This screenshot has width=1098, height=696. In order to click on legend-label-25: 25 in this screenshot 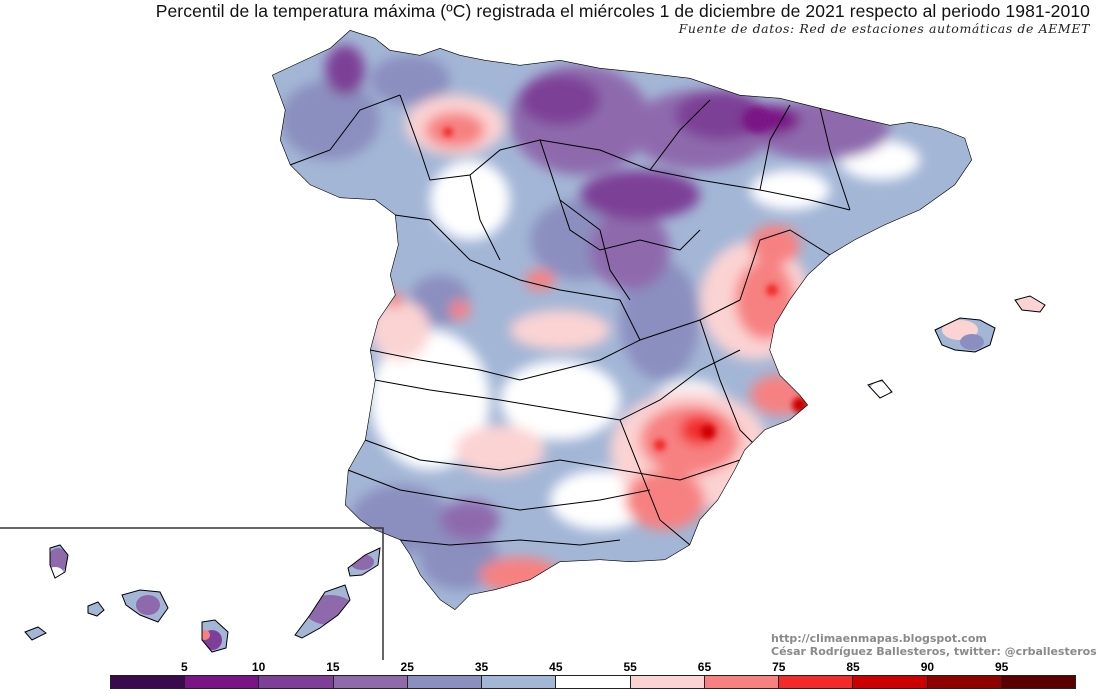, I will do `click(407, 667)`.